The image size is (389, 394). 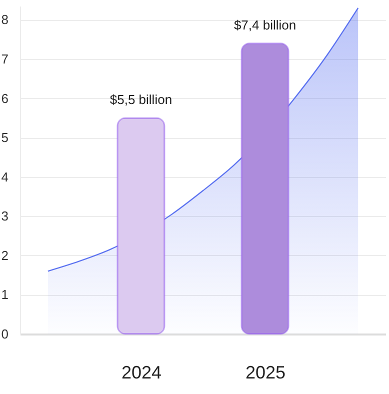 What do you see at coordinates (4, 176) in the screenshot?
I see `y-tick-label: 4` at bounding box center [4, 176].